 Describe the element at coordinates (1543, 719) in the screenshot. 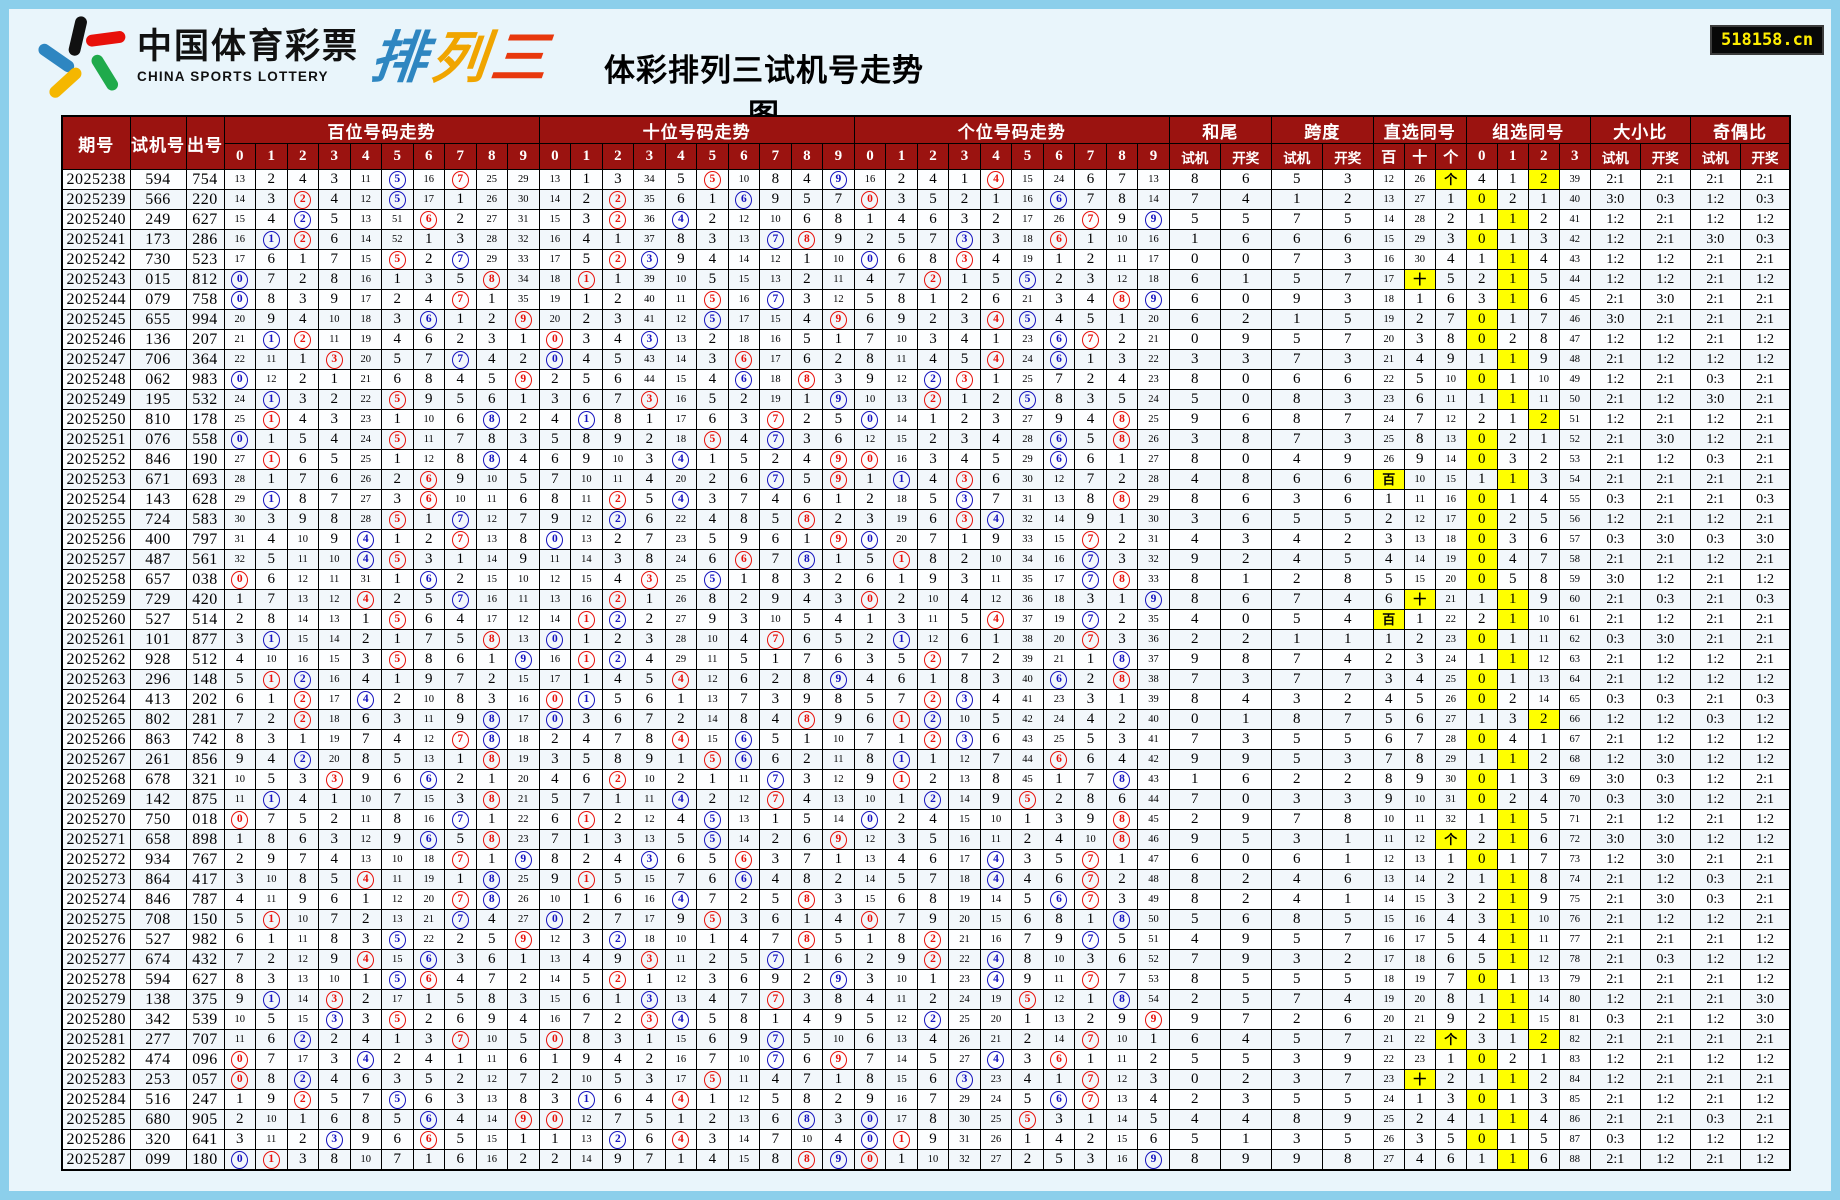

I see `group-match-hit-cell: 2` at that location.